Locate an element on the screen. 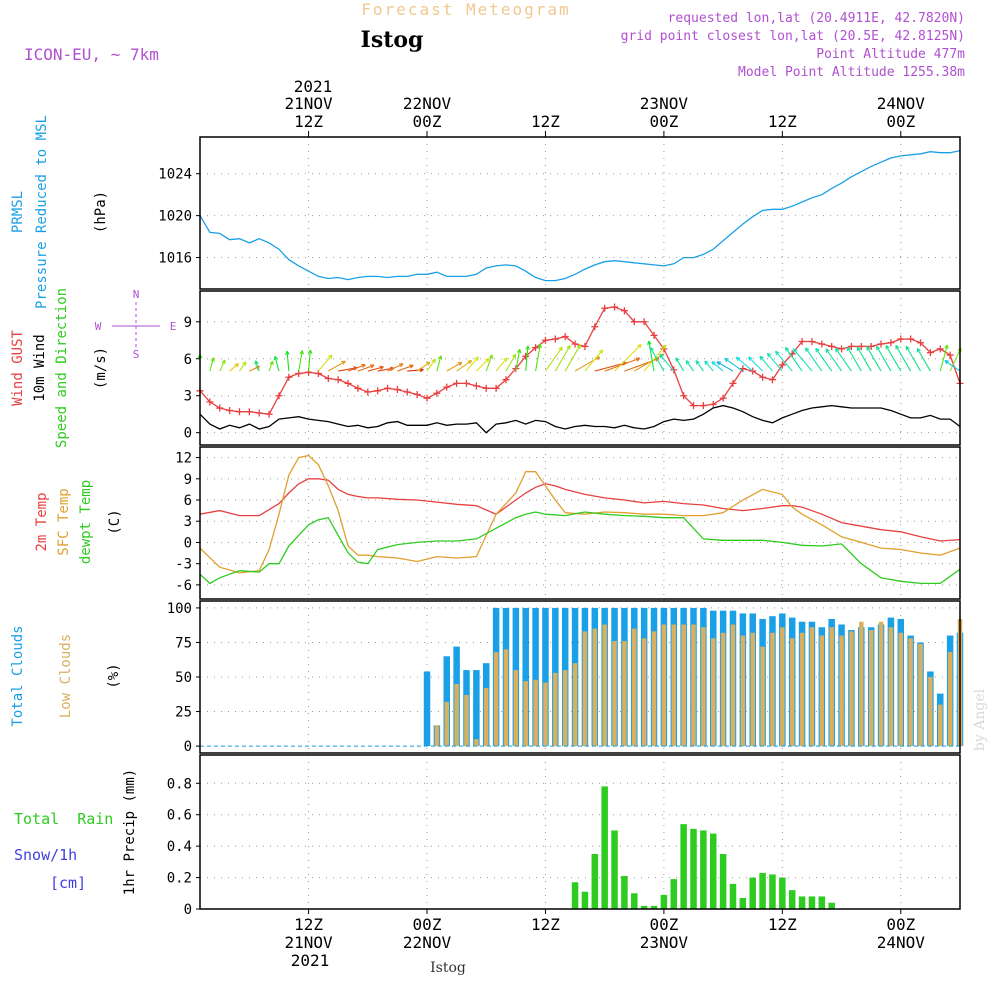 Image resolution: width=1000 pixels, height=1000 pixels. temp-ytick-label: 6 is located at coordinates (188, 501).